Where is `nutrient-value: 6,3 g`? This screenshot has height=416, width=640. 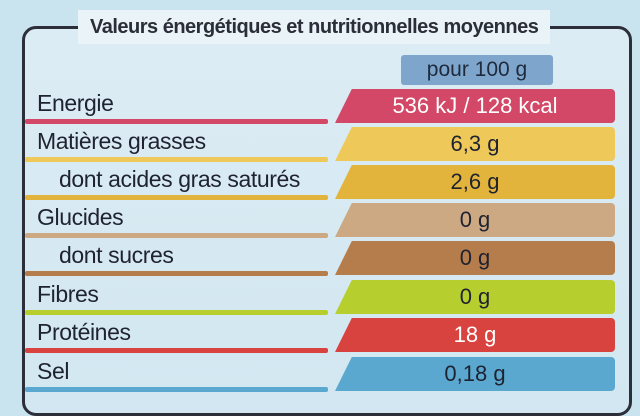
nutrient-value: 6,3 g is located at coordinates (475, 144).